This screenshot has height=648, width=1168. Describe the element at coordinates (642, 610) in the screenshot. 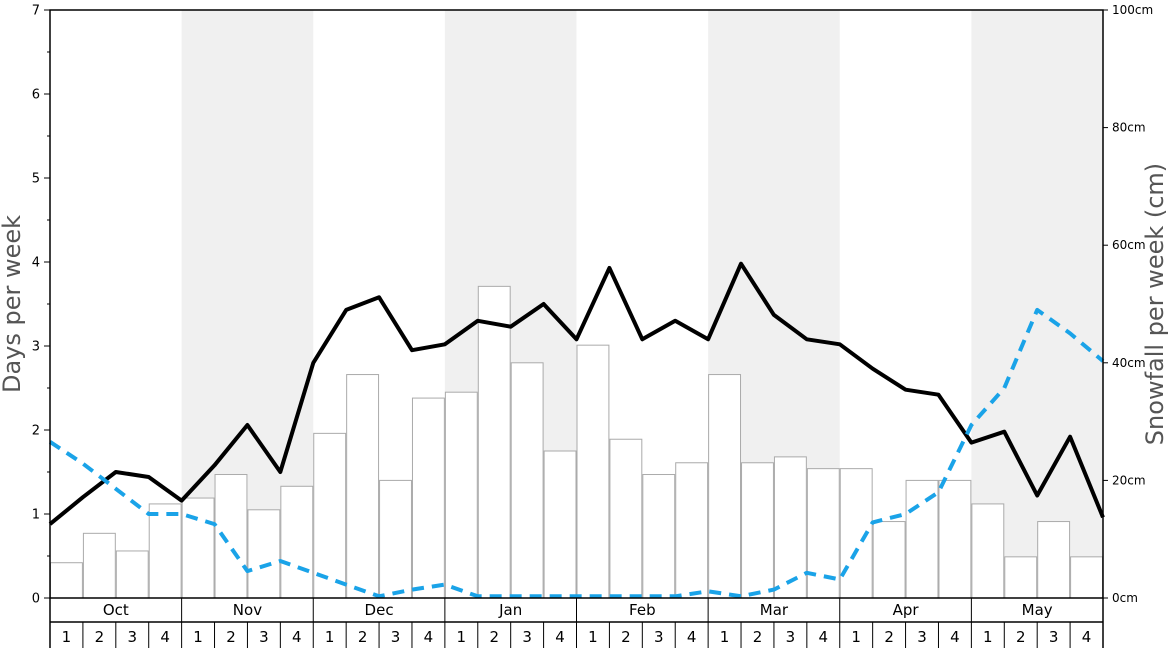

I see `month-label: Feb` at that location.